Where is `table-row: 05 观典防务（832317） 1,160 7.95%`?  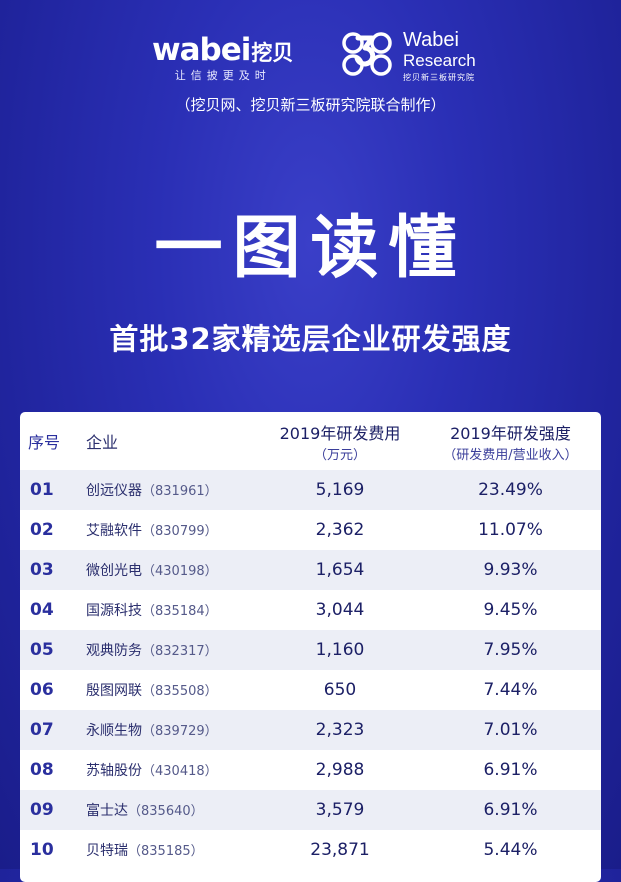
table-row: 05 观典防务（832317） 1,160 7.95% is located at coordinates (310, 650).